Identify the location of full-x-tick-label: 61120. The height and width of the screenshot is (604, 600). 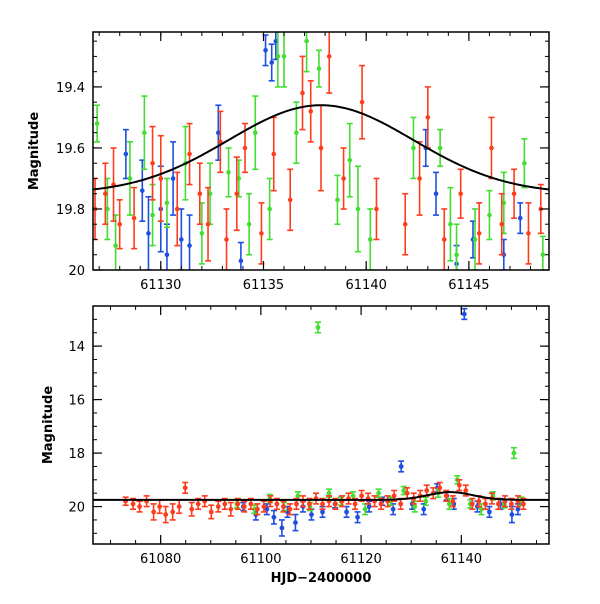
(360, 559).